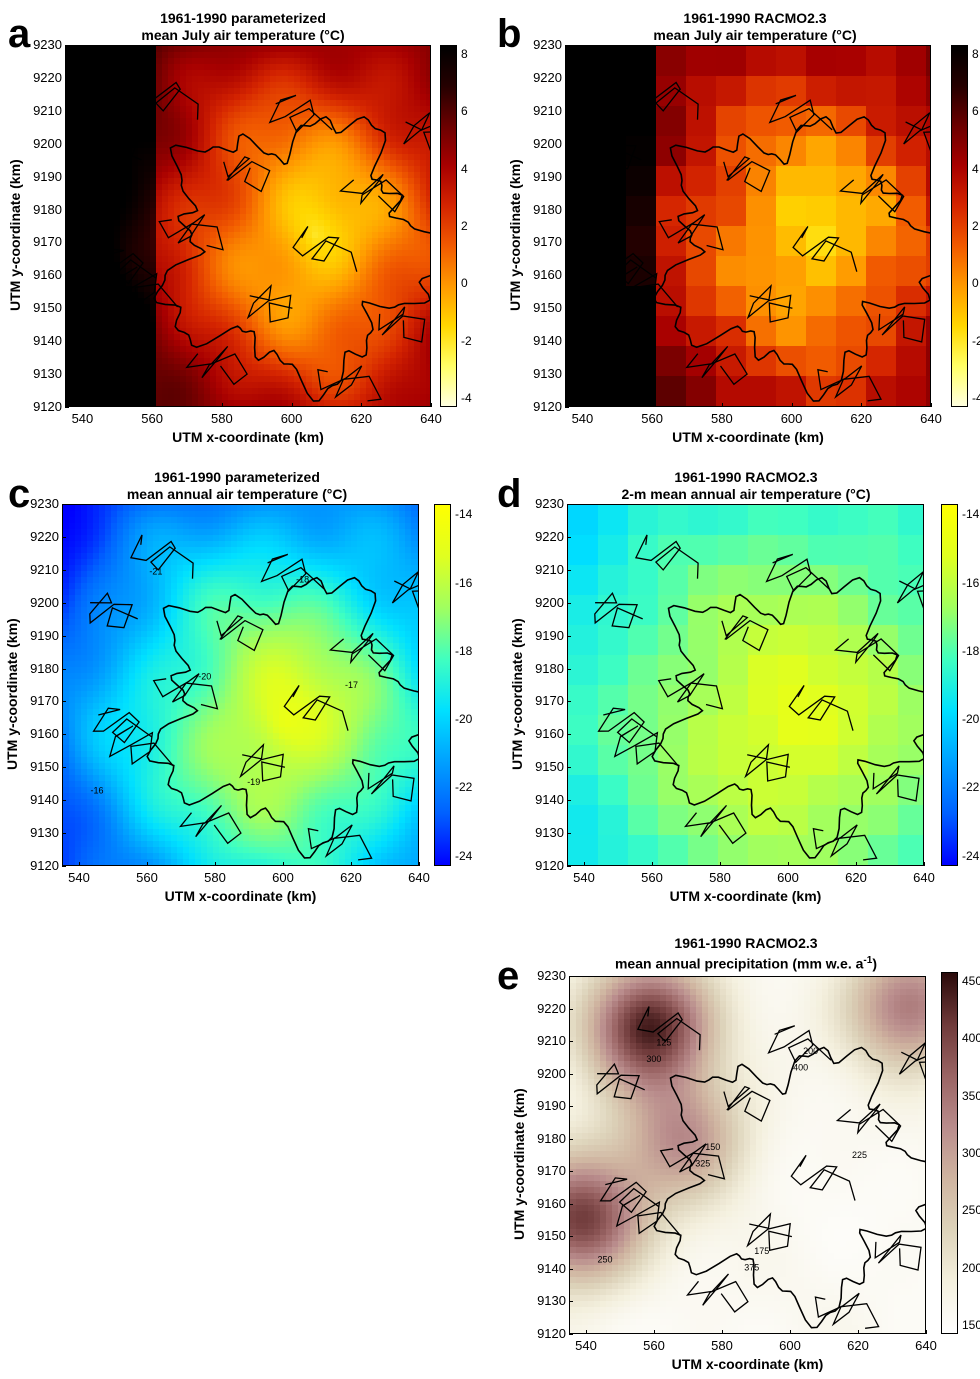 This screenshot has width=980, height=1379. Describe the element at coordinates (67, 78) in the screenshot. I see `y-tick-mark` at that location.